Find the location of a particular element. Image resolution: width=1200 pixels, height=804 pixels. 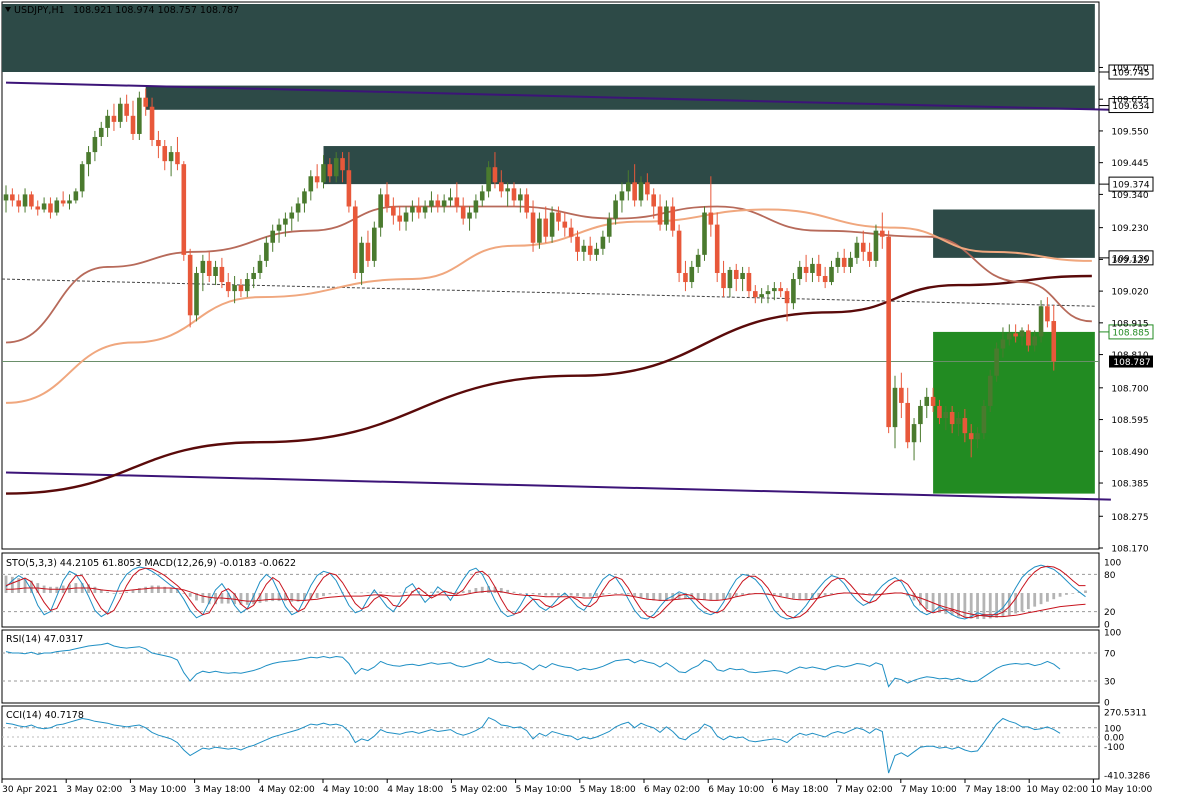

symbol-dropdown-icon is located at coordinates (8, 9).